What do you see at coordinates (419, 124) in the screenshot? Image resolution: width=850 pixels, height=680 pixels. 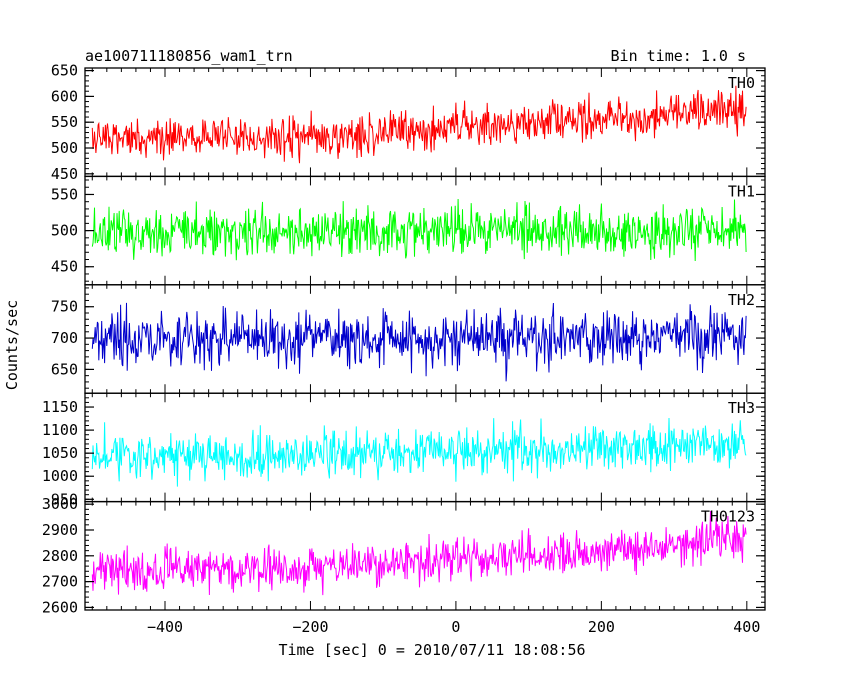 I see `series-th0` at bounding box center [419, 124].